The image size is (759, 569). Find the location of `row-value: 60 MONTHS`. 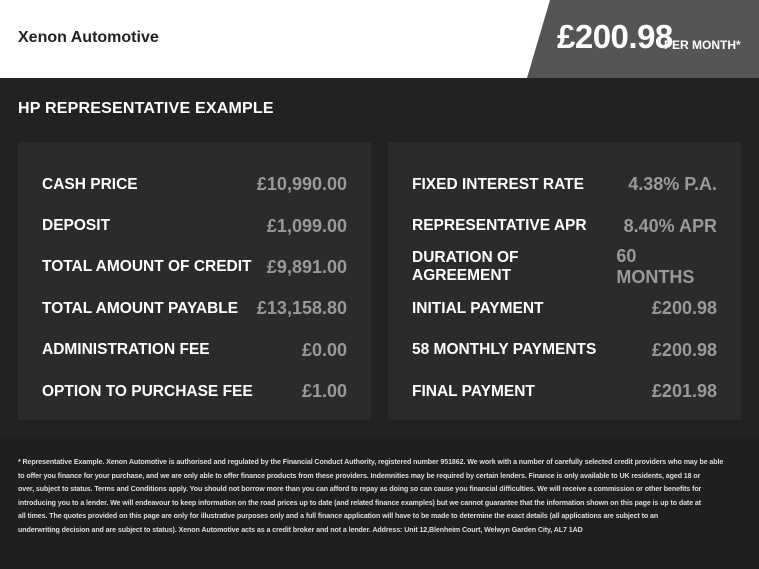

row-value: 60 MONTHS is located at coordinates (655, 267).